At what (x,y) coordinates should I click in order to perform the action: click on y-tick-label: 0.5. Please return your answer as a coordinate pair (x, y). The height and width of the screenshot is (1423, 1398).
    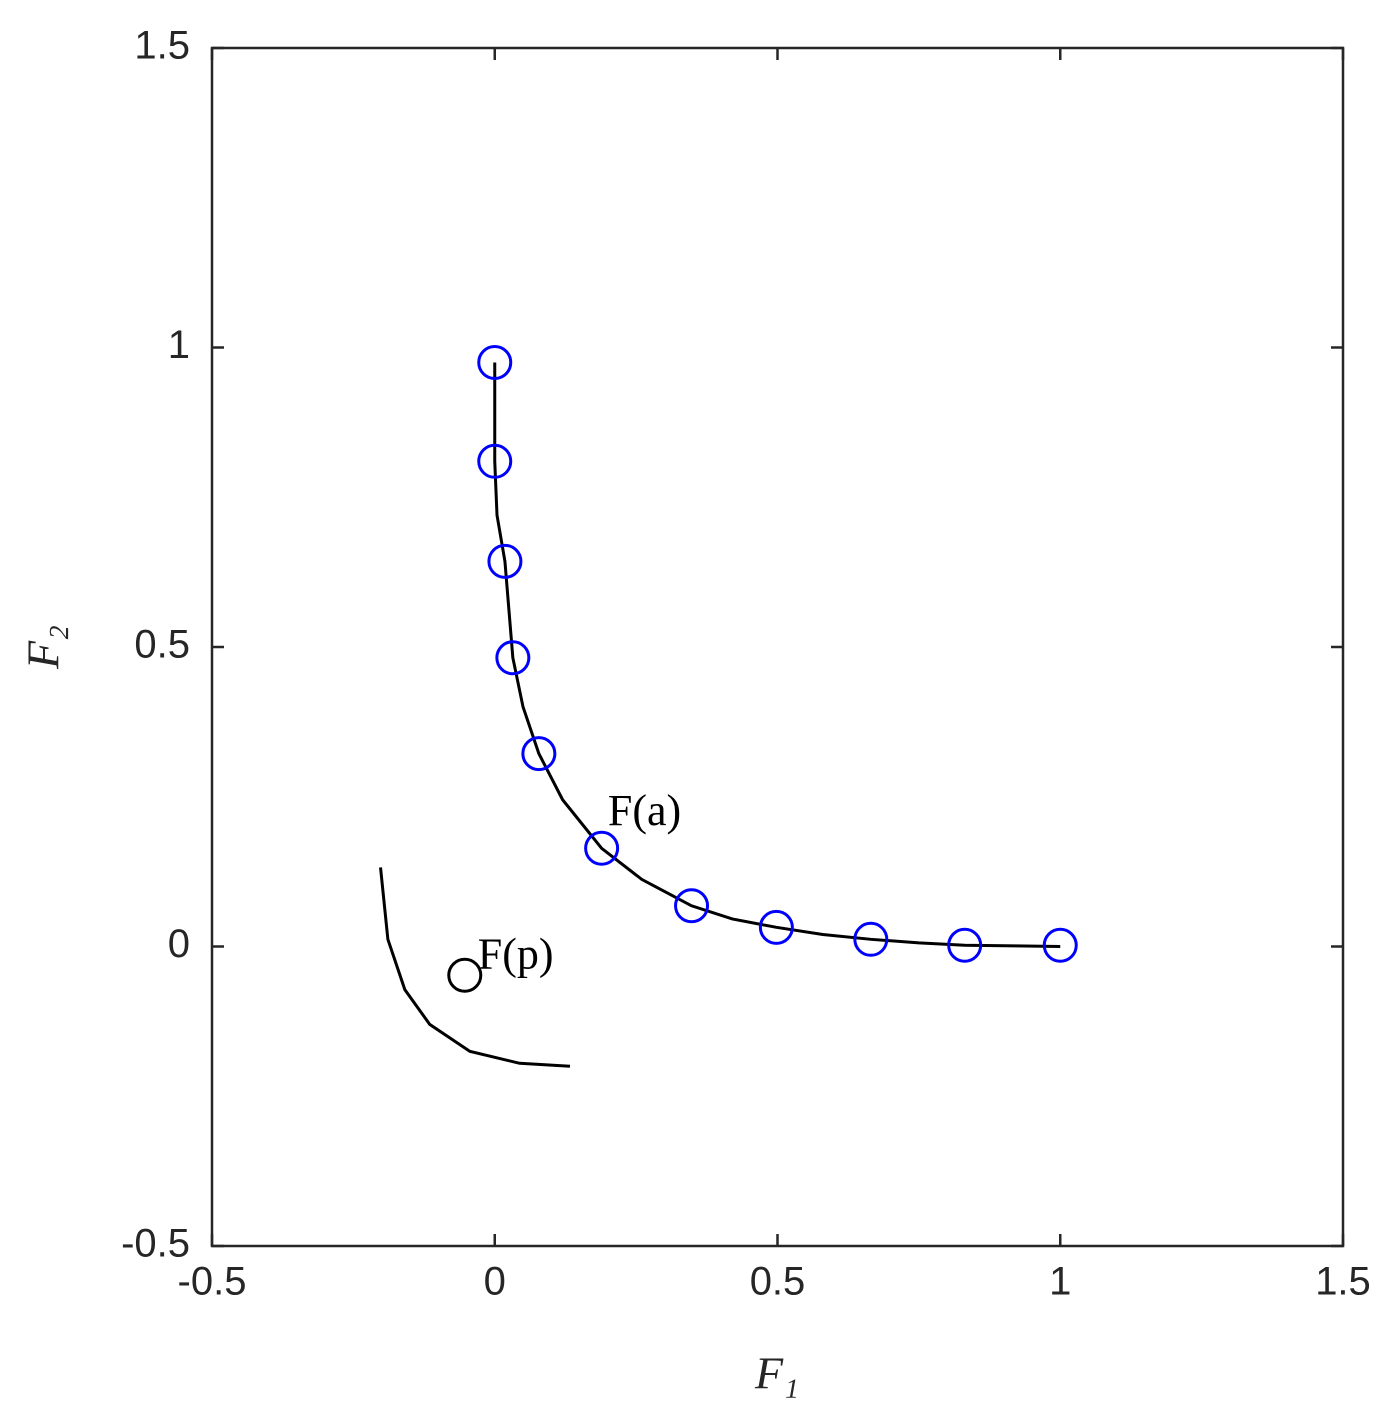
    Looking at the image, I should click on (162, 645).